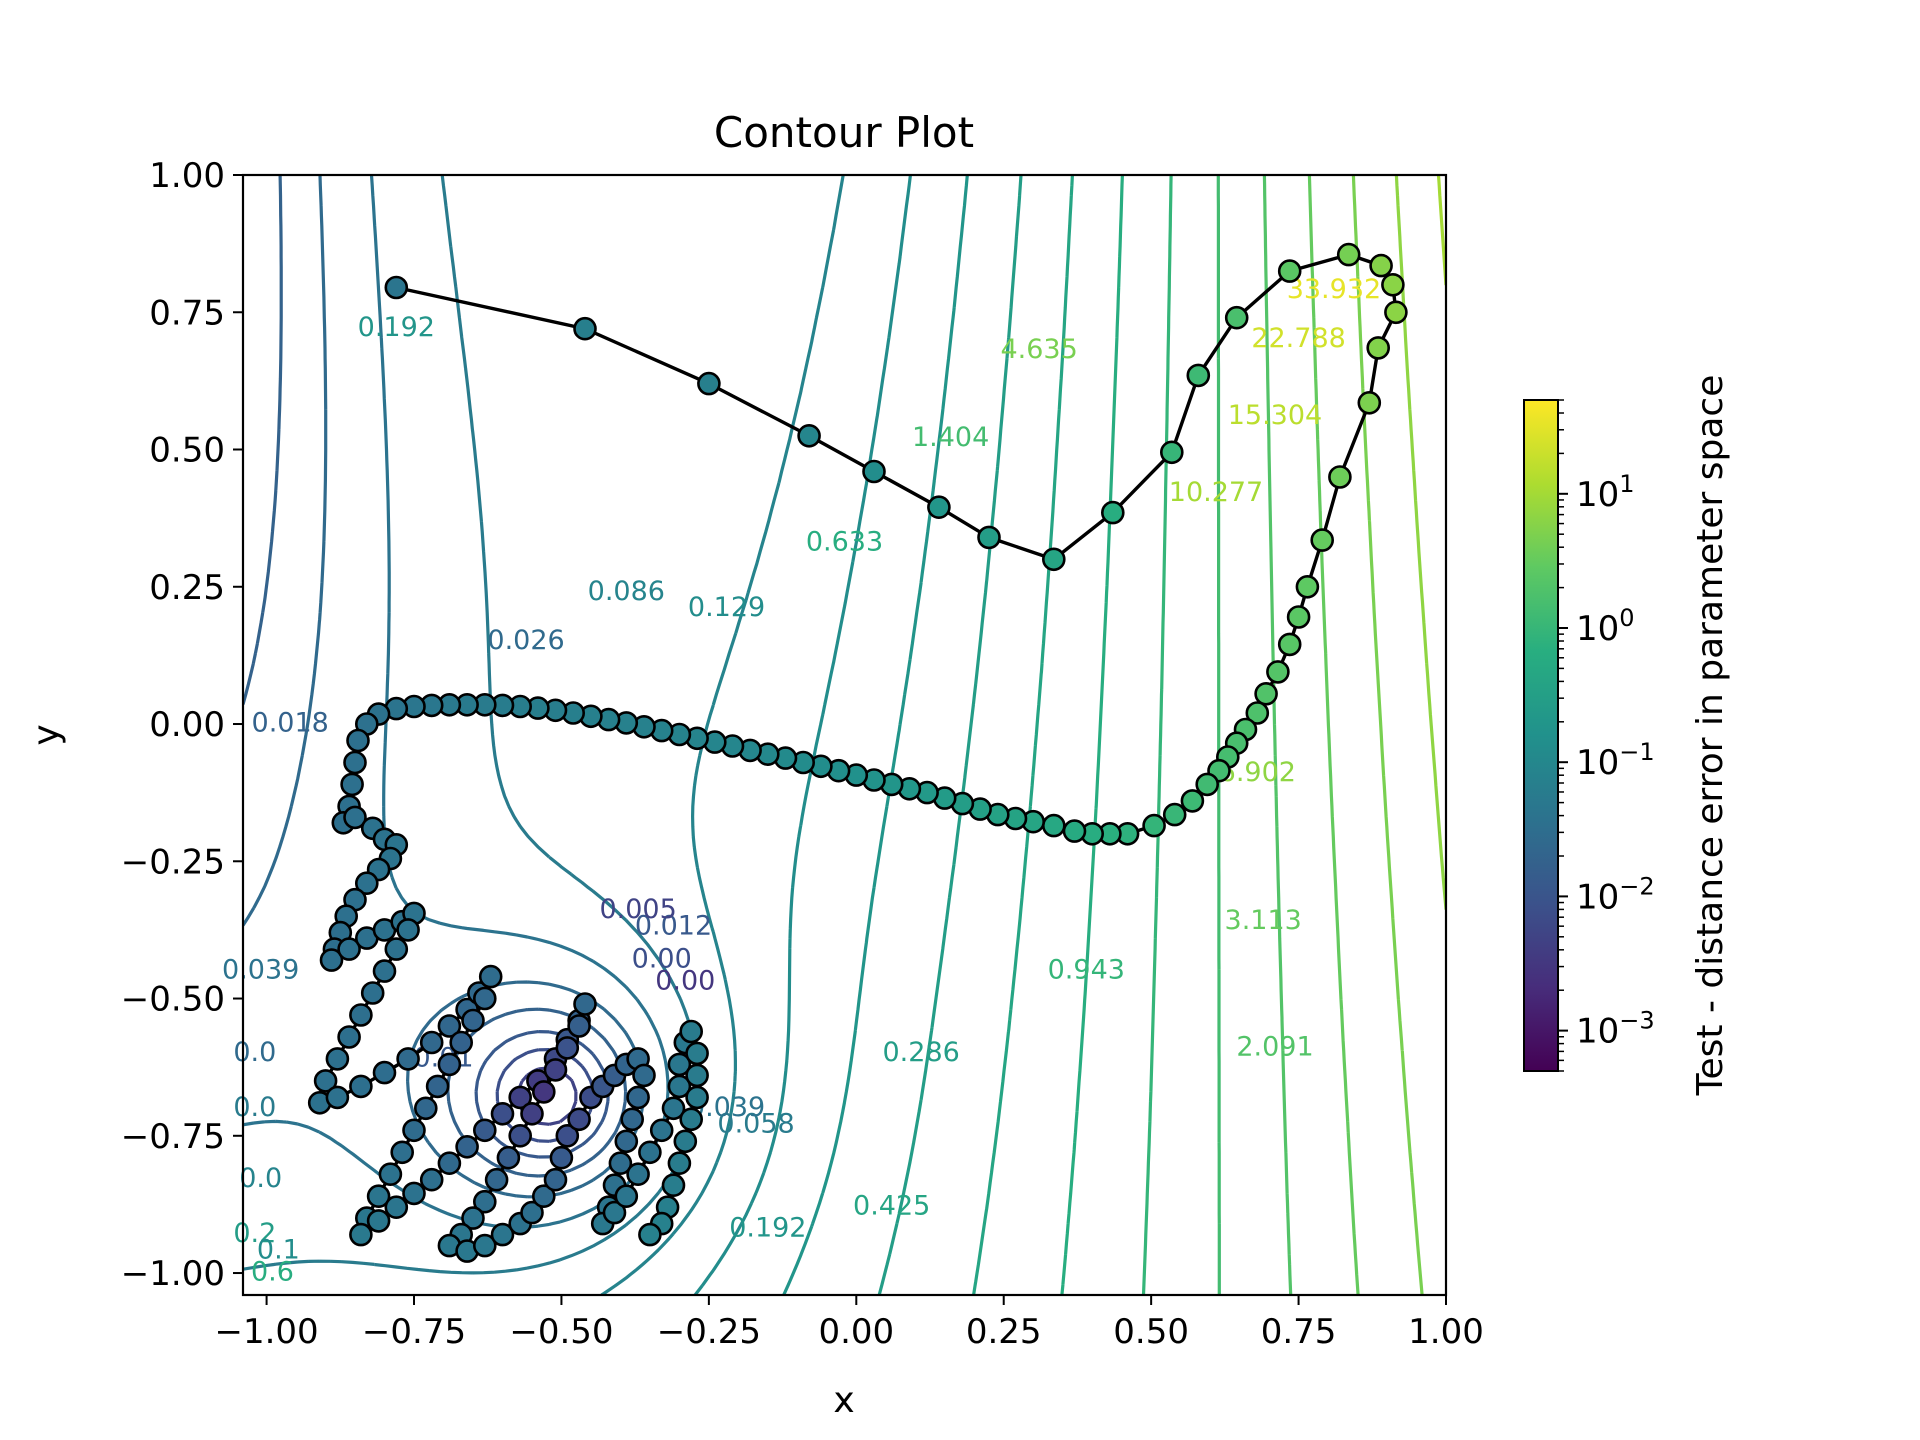 This screenshot has width=1920, height=1440. What do you see at coordinates (414, 1332) in the screenshot?
I see `x-tick-label: −0.75` at bounding box center [414, 1332].